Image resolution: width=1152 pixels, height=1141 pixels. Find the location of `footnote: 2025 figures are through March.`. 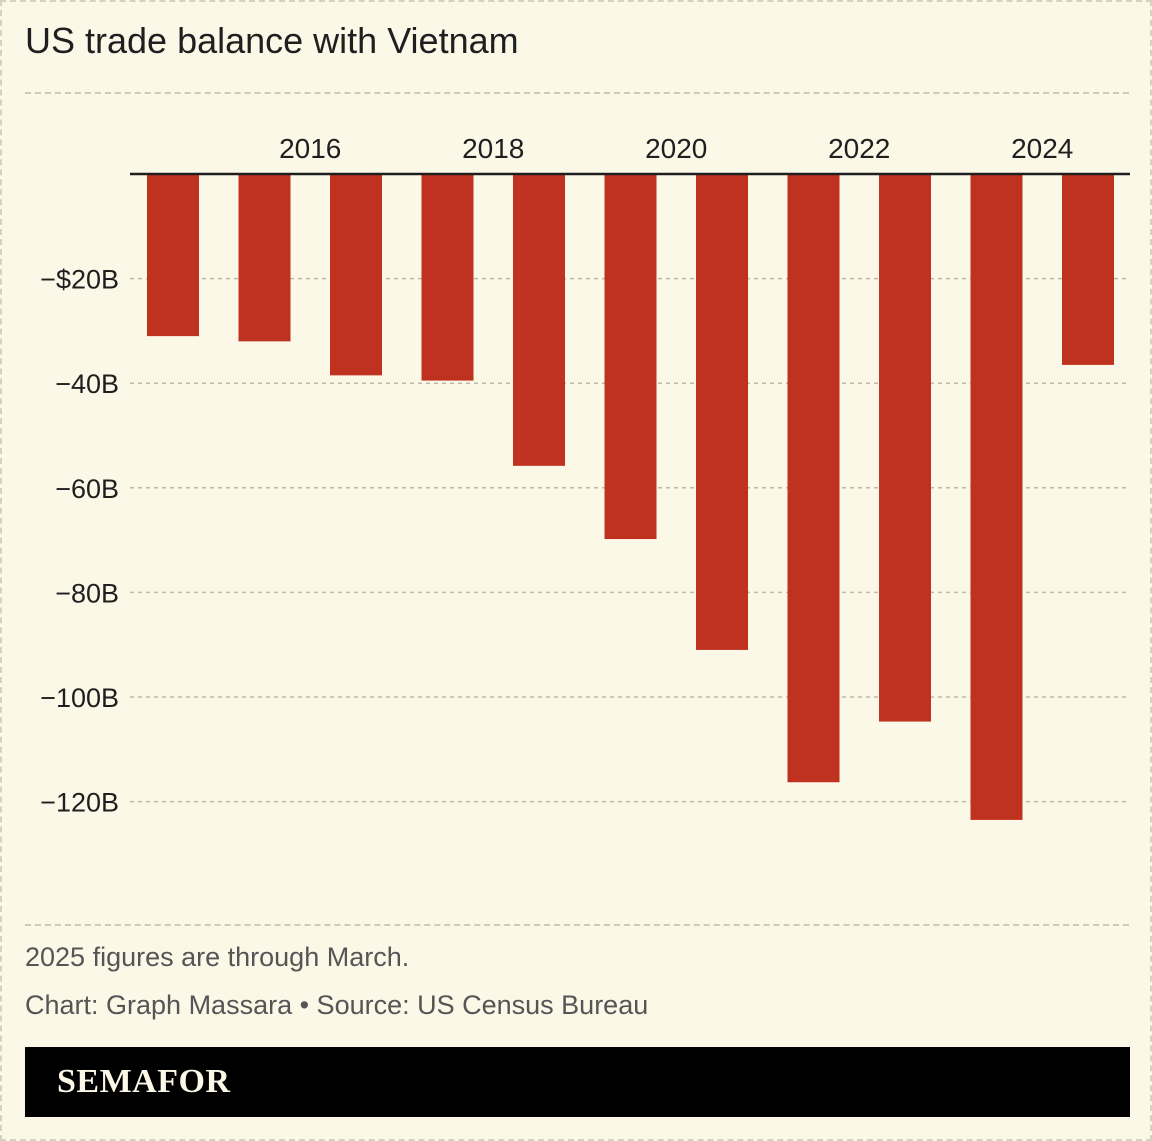

footnote: 2025 figures are through March. is located at coordinates (217, 957).